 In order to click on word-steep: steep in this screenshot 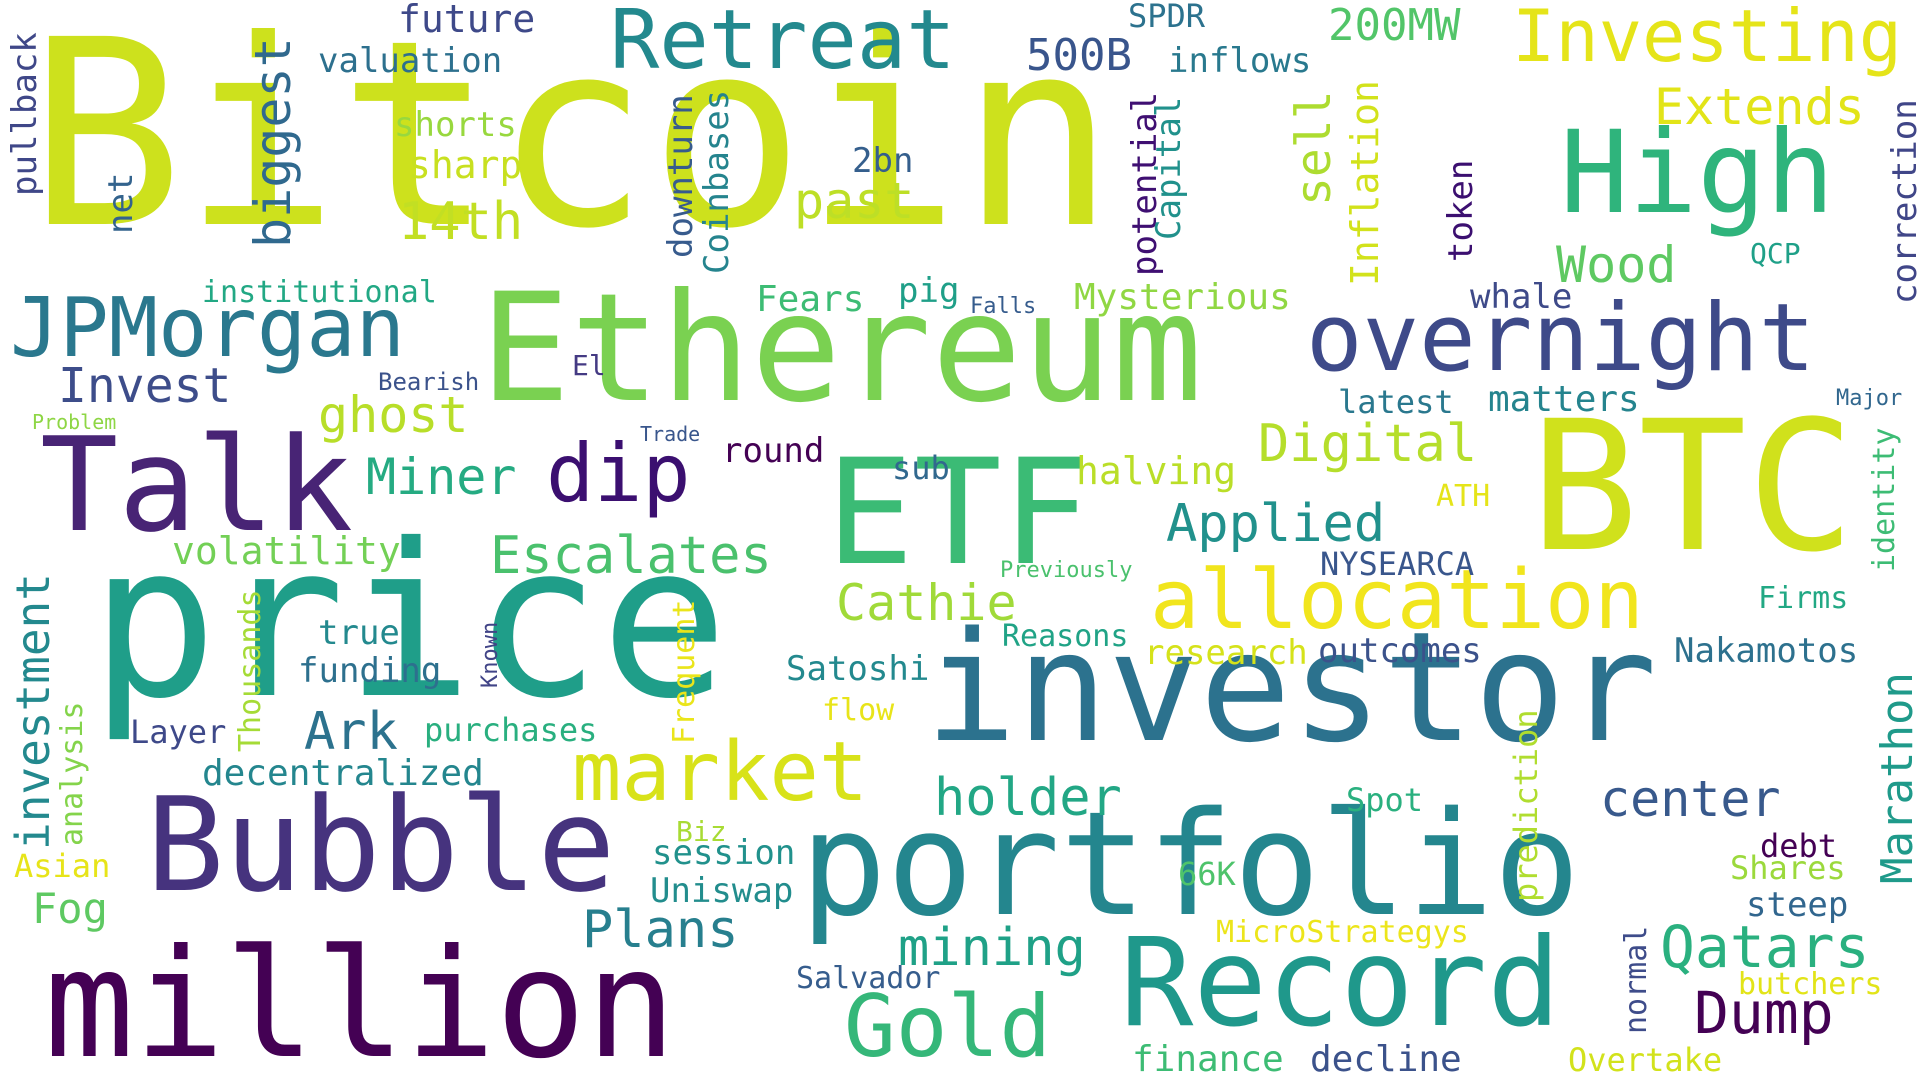, I will do `click(1797, 905)`.